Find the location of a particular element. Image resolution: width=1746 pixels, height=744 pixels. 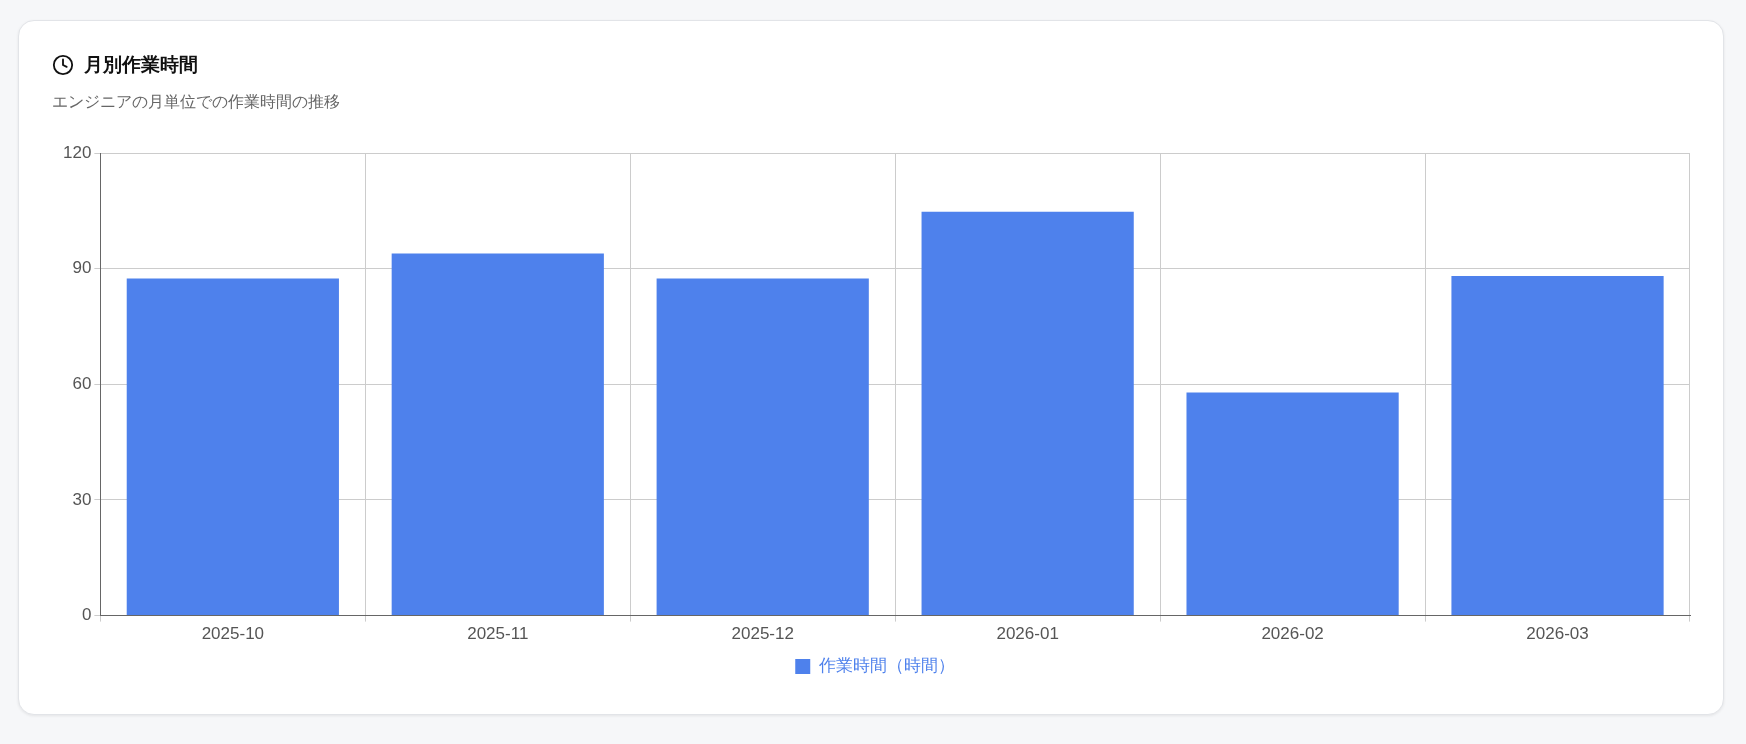

y-tick-label: 60 is located at coordinates (82, 384).